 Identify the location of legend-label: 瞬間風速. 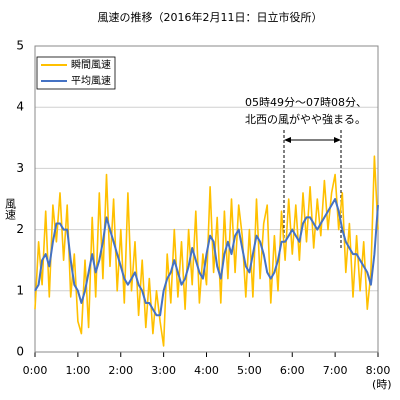
(91, 64).